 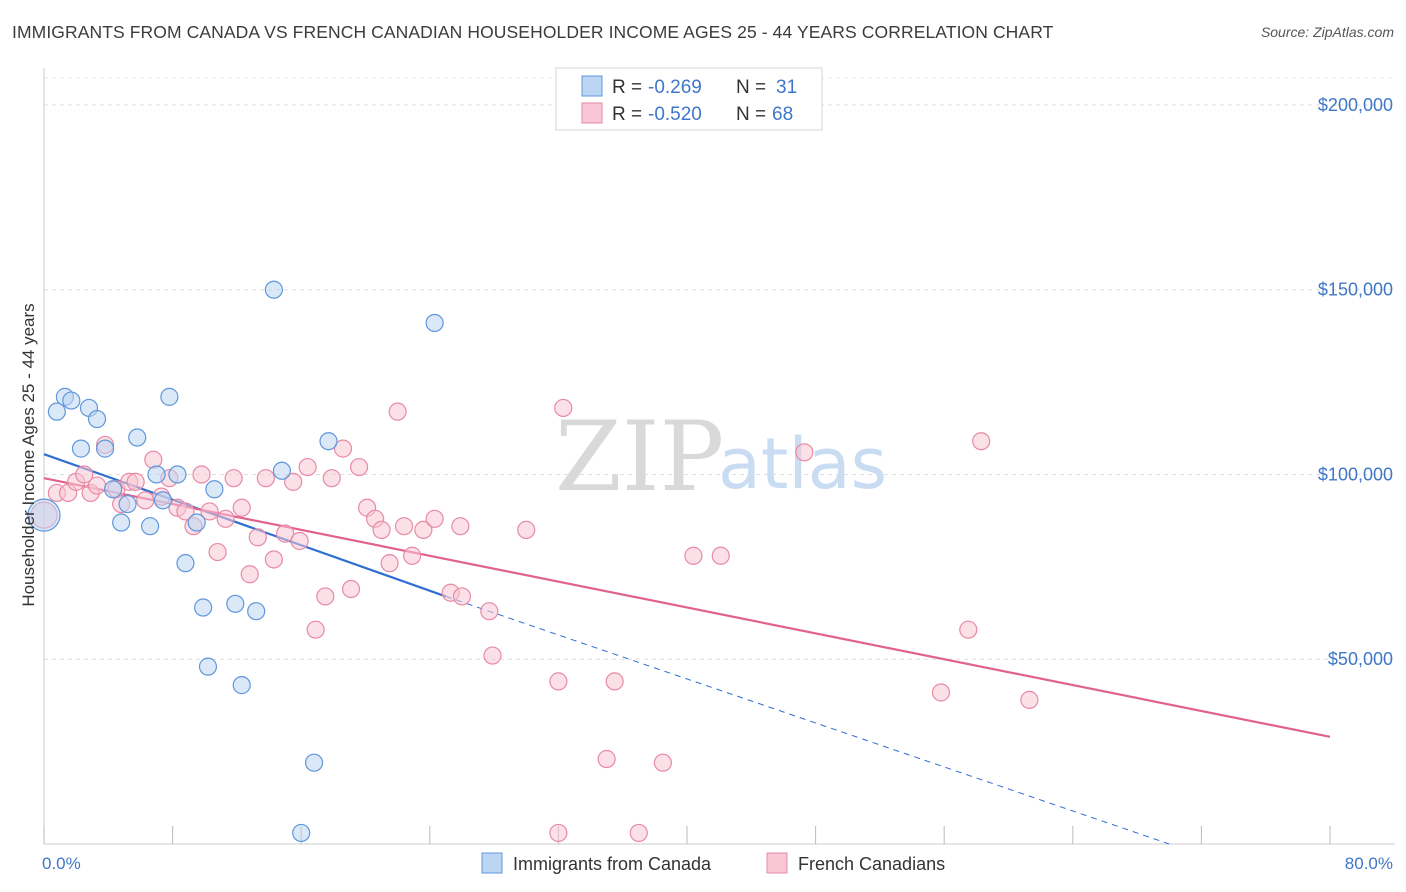 I want to click on y-tick-label: $100,000, so click(x=1355, y=474).